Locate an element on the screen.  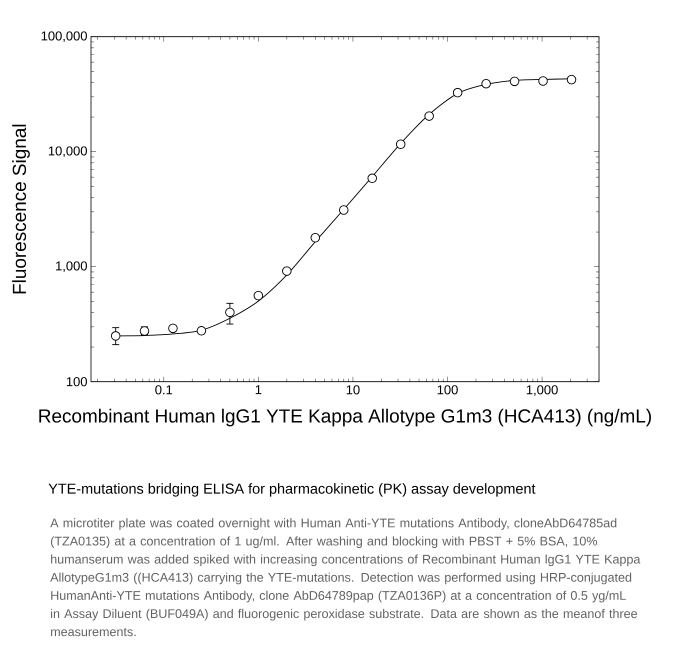
x-axis-title: Recombinant Human lgG1 YTE Kappa Allotype G1m3 (HCA413) (ng/mL) is located at coordinates (345, 417).